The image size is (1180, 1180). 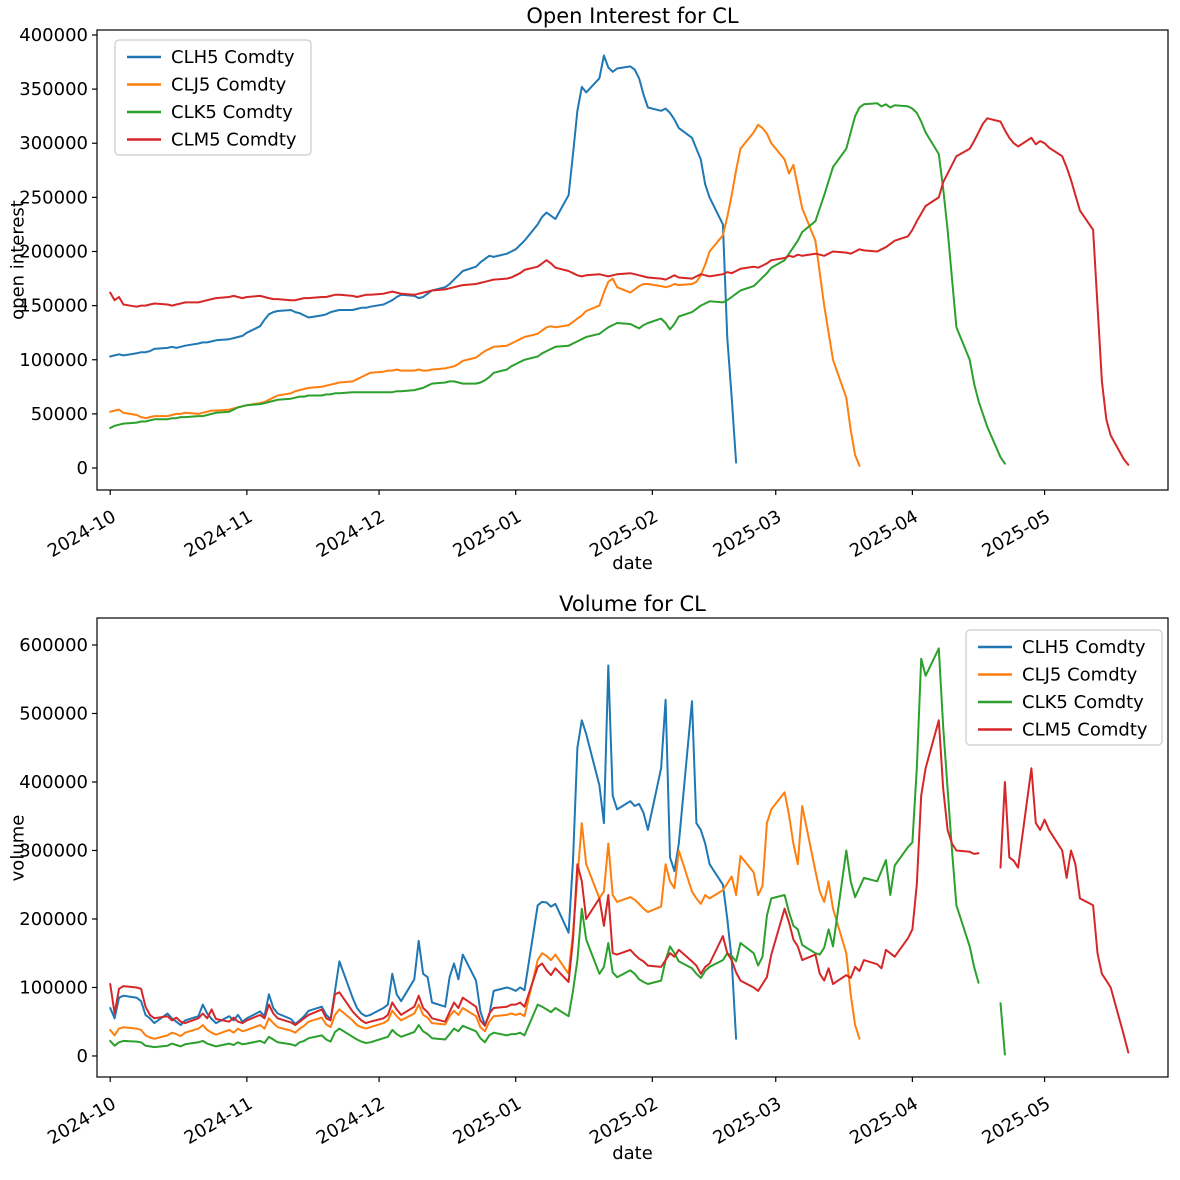 I want to click on y-tick-label: 250000, so click(x=53, y=197).